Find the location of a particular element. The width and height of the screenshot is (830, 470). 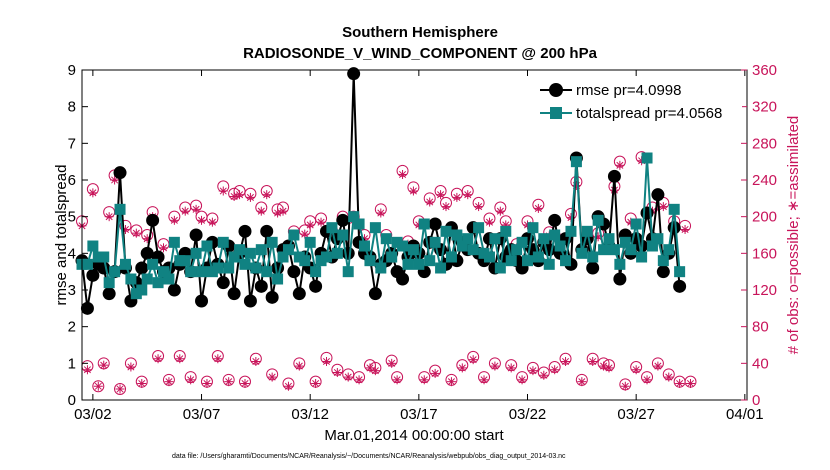

y-tick-label: 6 is located at coordinates (72, 180).